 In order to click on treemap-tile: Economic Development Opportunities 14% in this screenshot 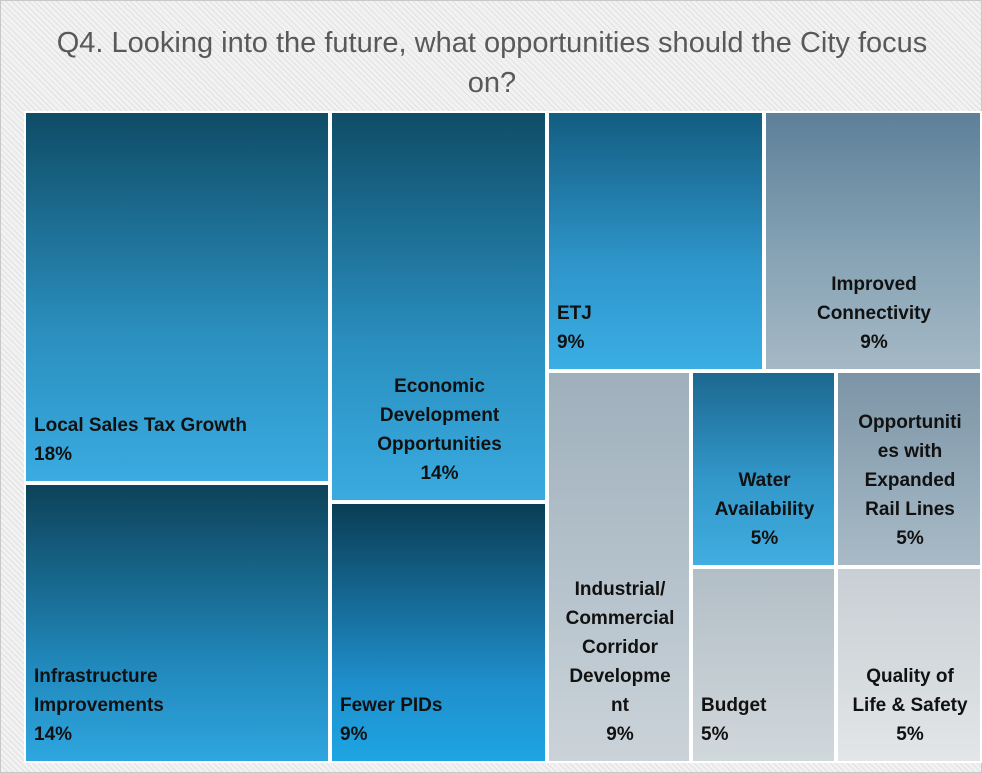, I will do `click(438, 306)`.